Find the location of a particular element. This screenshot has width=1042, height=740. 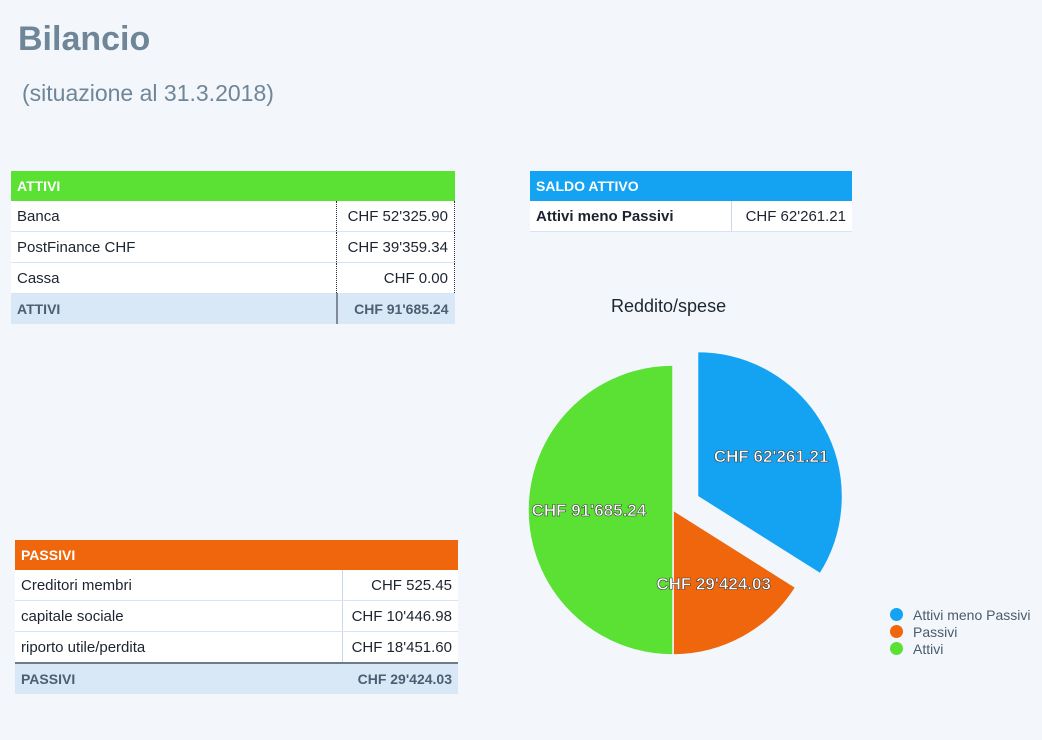

attivi-header: ATTIVI is located at coordinates (233, 186).